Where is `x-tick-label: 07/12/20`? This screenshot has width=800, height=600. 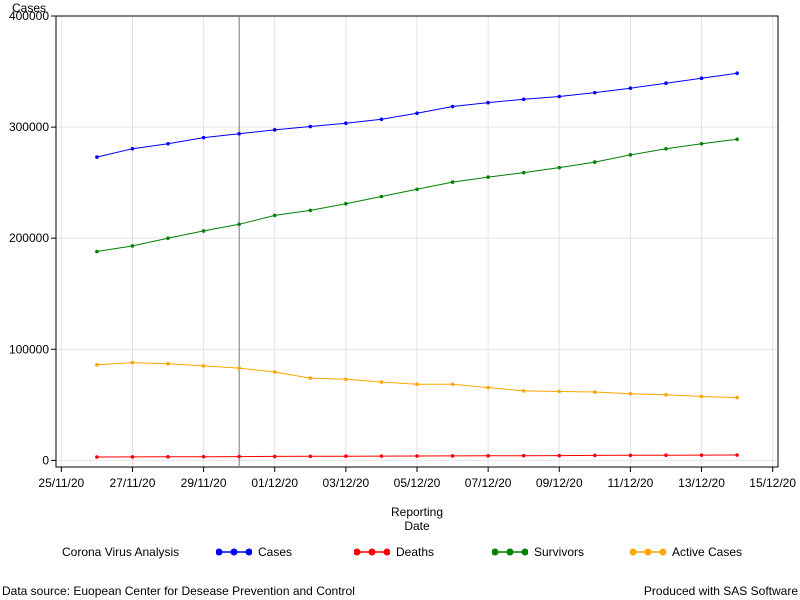 x-tick-label: 07/12/20 is located at coordinates (488, 483).